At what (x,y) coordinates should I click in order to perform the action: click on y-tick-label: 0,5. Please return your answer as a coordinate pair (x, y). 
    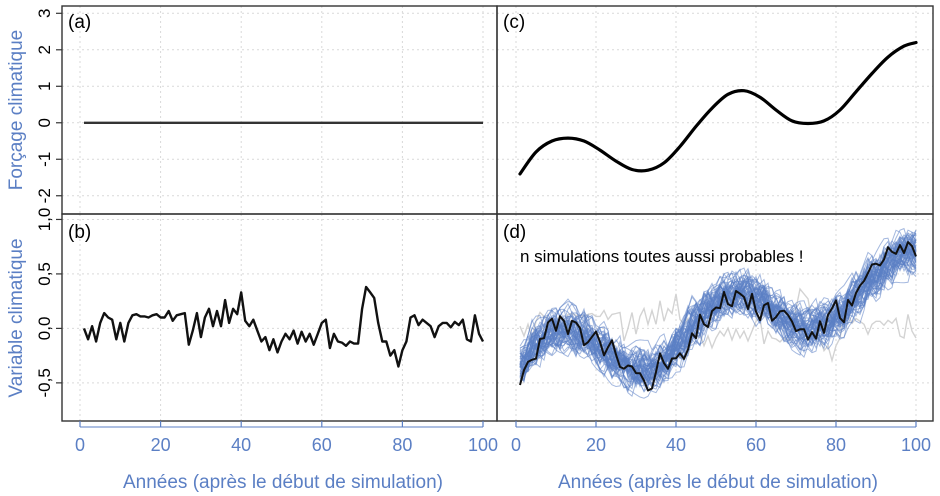
    Looking at the image, I should click on (44, 274).